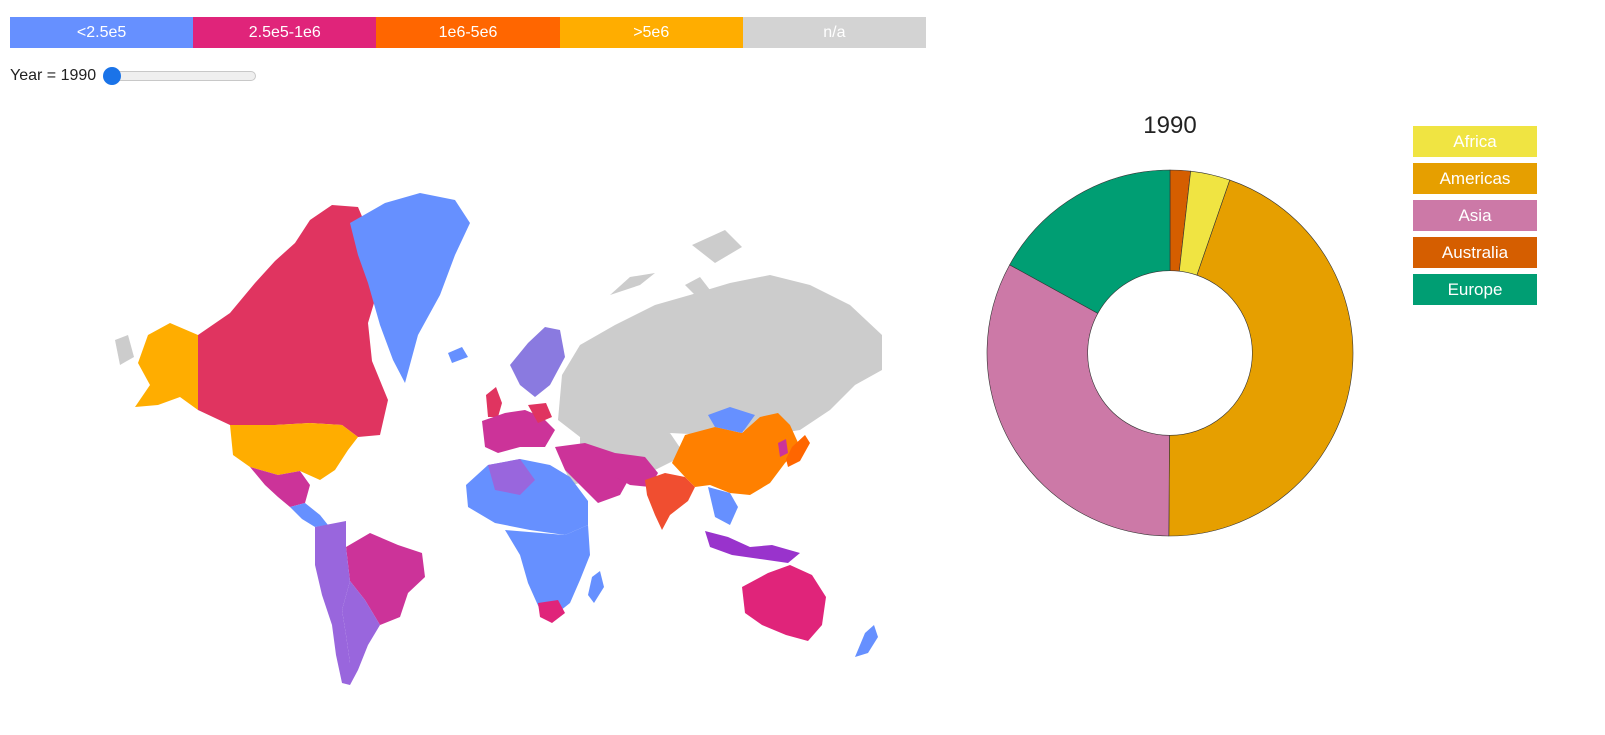  Describe the element at coordinates (866, 641) in the screenshot. I see `region-new-zealand` at that location.